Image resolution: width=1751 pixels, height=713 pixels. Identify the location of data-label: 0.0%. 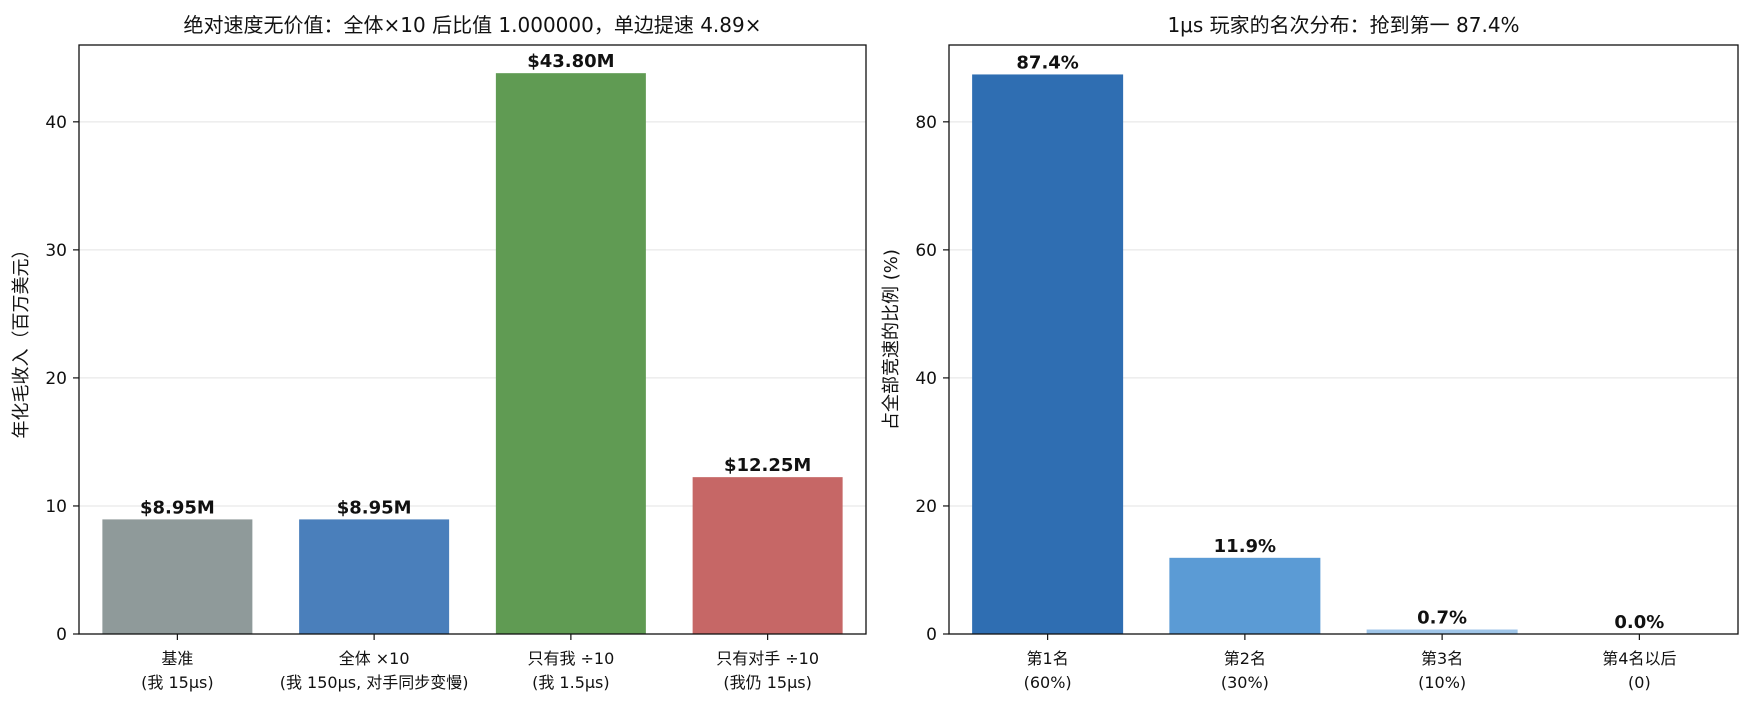
(1639, 622).